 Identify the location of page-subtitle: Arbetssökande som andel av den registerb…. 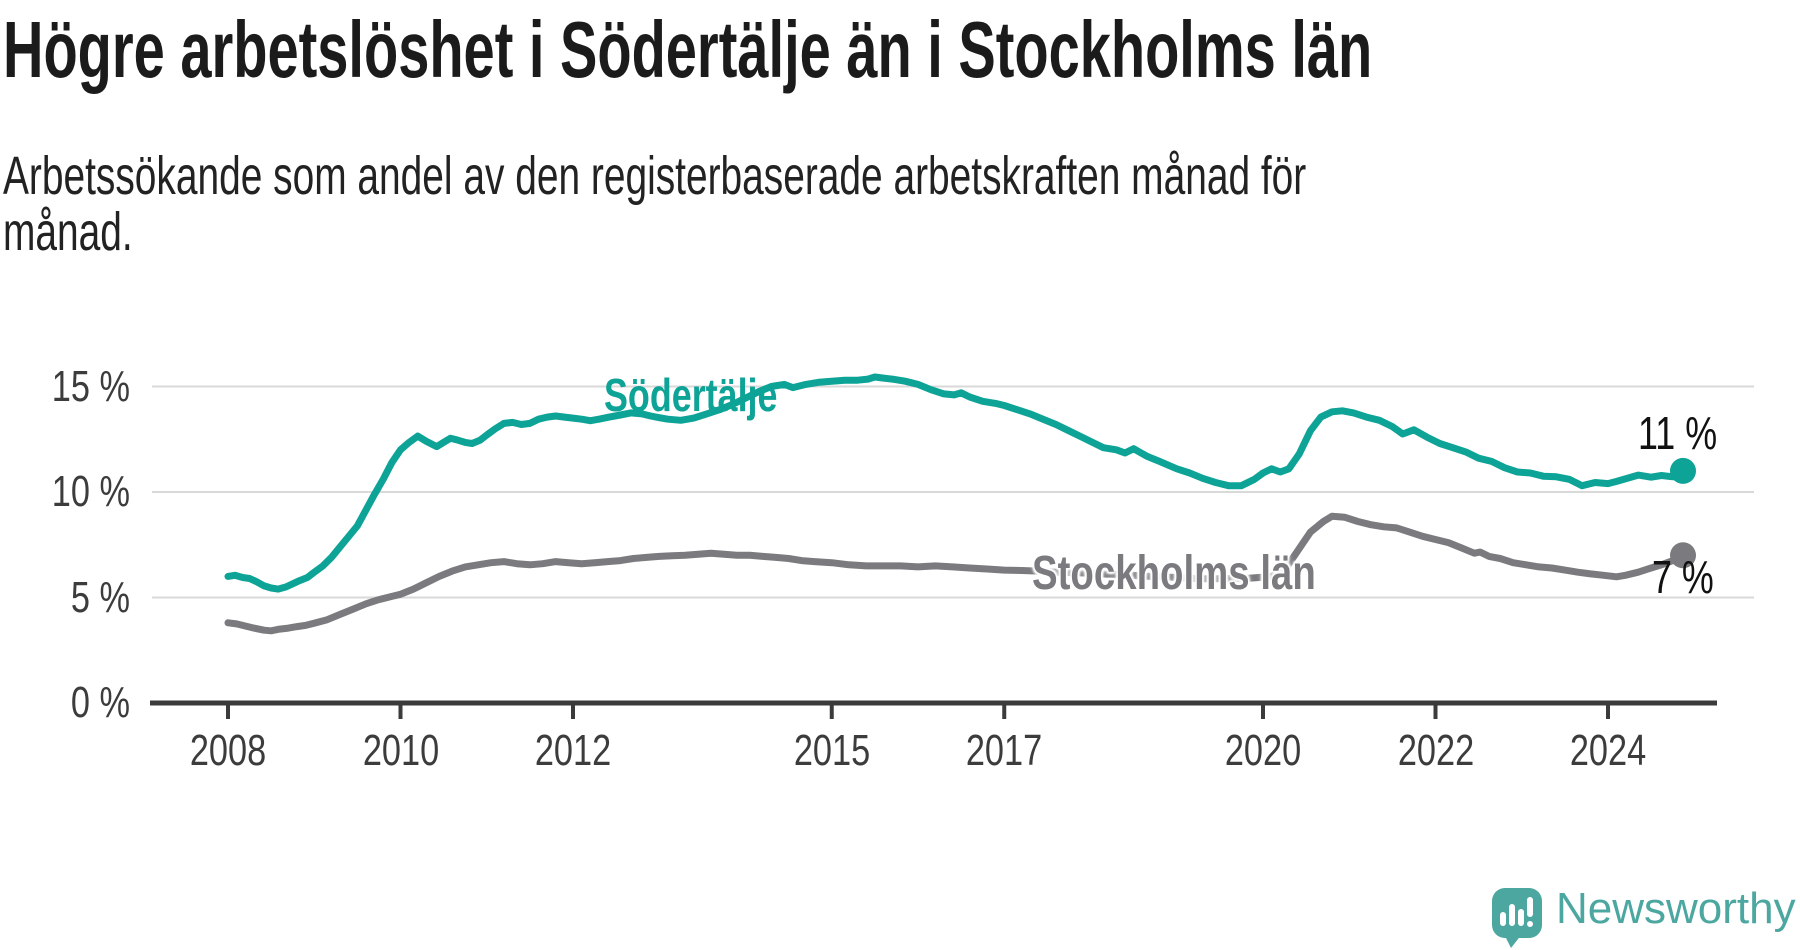
(655, 204).